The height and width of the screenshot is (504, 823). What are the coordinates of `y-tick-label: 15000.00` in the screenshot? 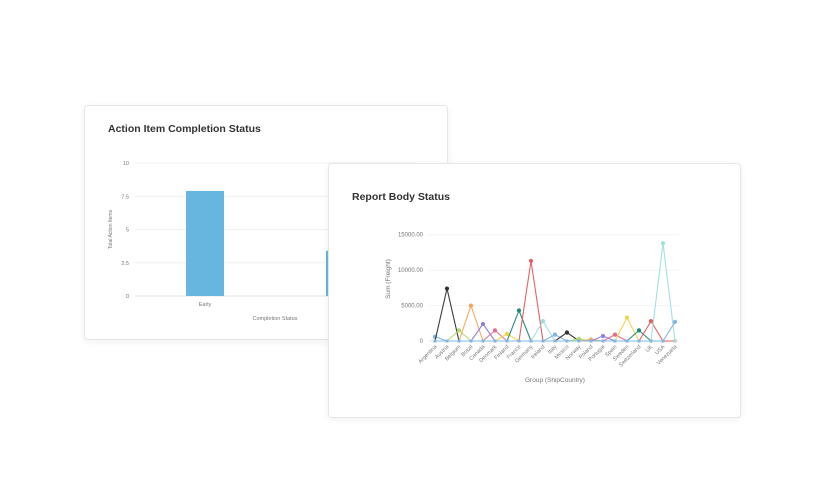 It's located at (411, 236).